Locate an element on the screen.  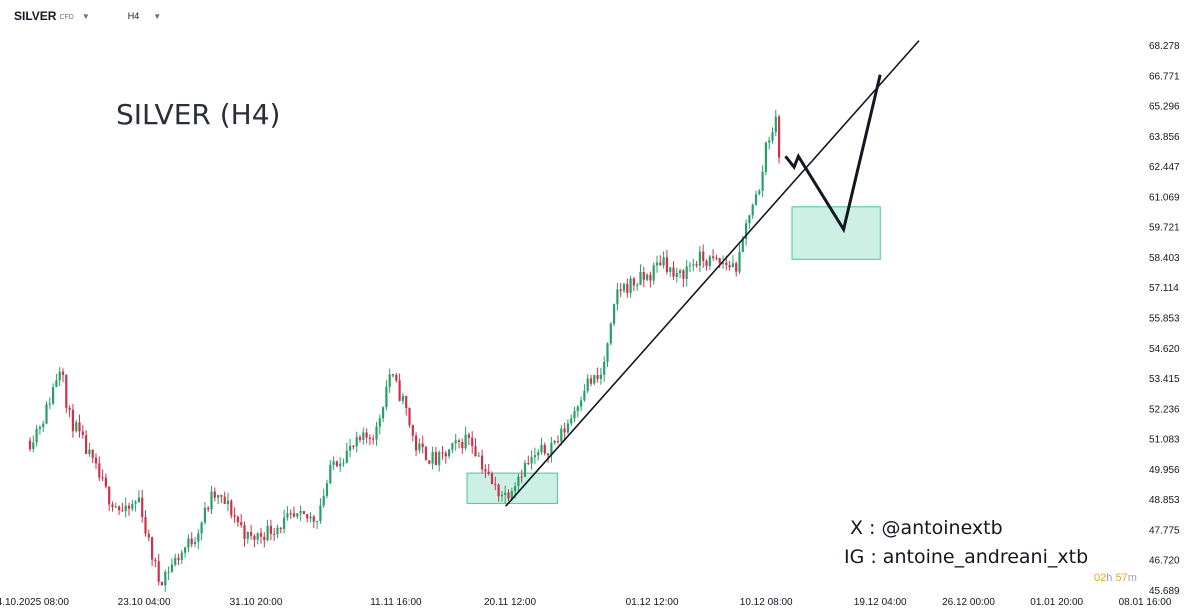
x-tick-label: 19.12 04:00 is located at coordinates (880, 602).